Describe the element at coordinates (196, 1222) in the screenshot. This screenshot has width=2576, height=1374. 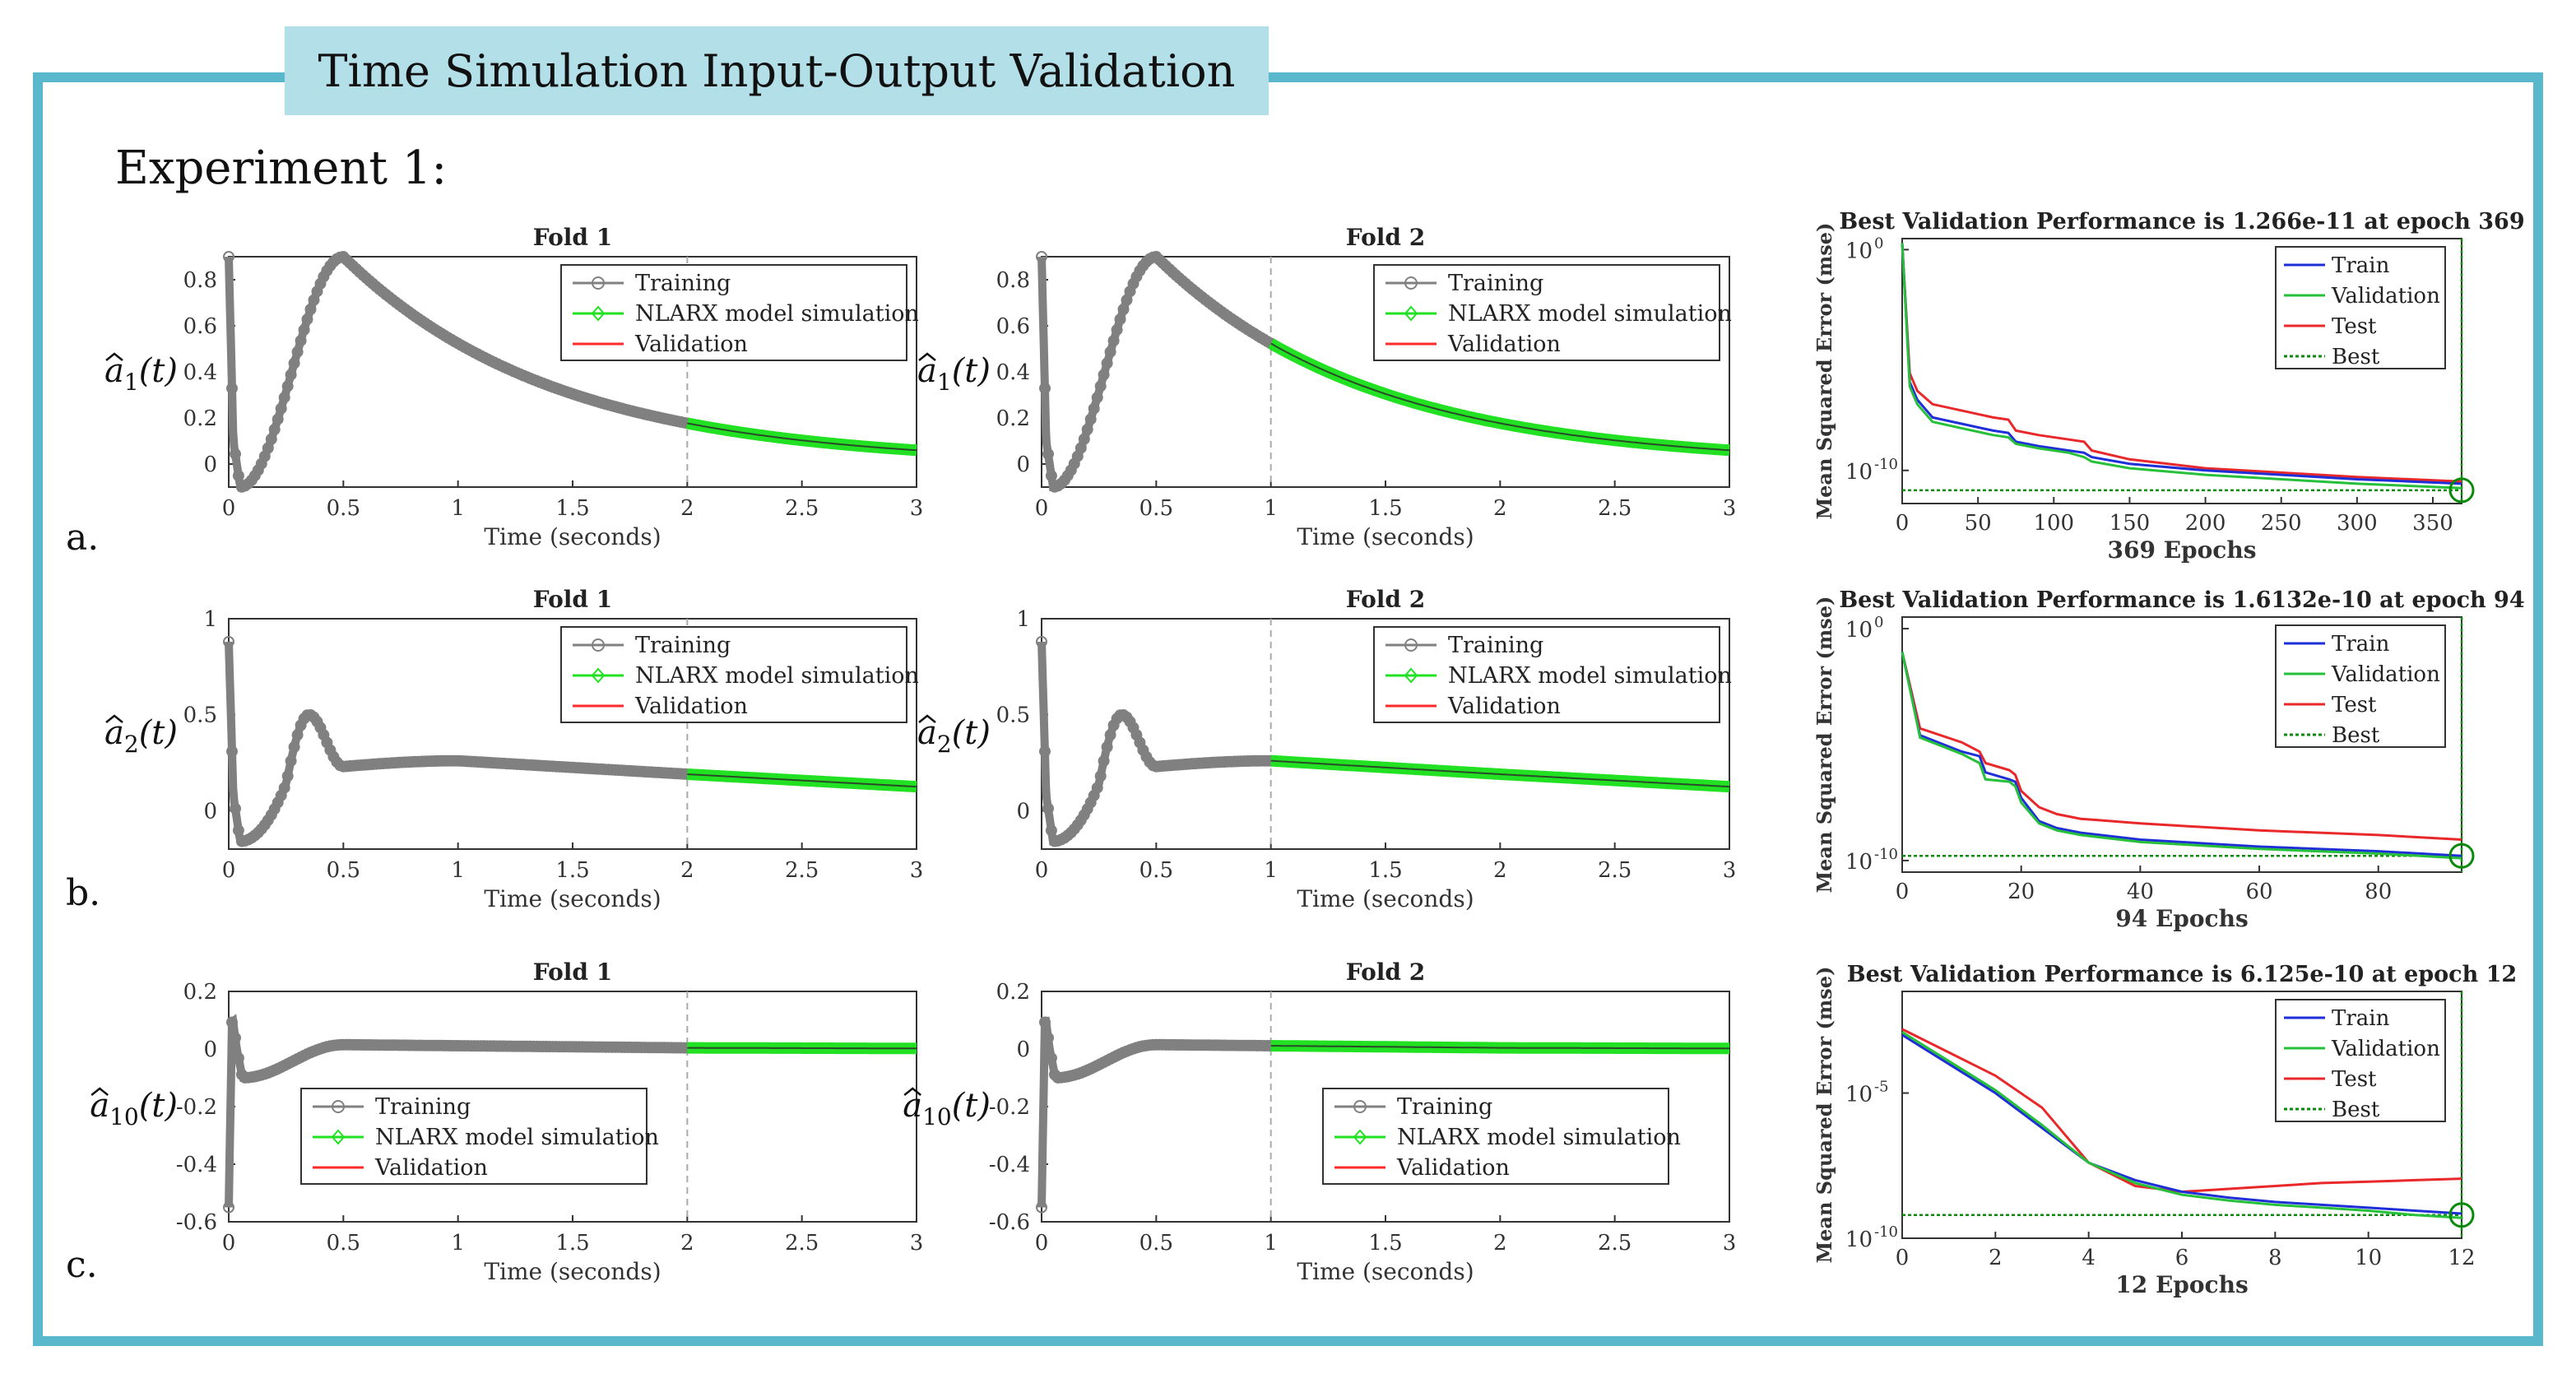
I see `y-tick-label: -0.6` at that location.